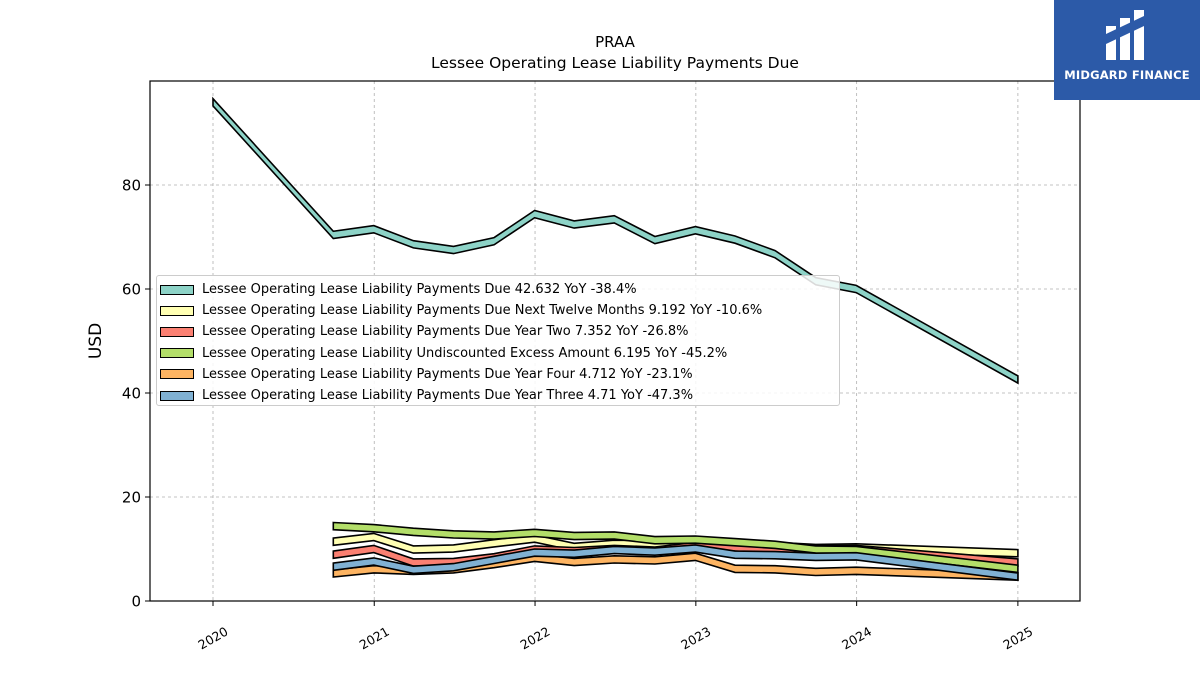 The image size is (1200, 675). Describe the element at coordinates (615, 42) in the screenshot. I see `chart-title: PRAA` at that location.